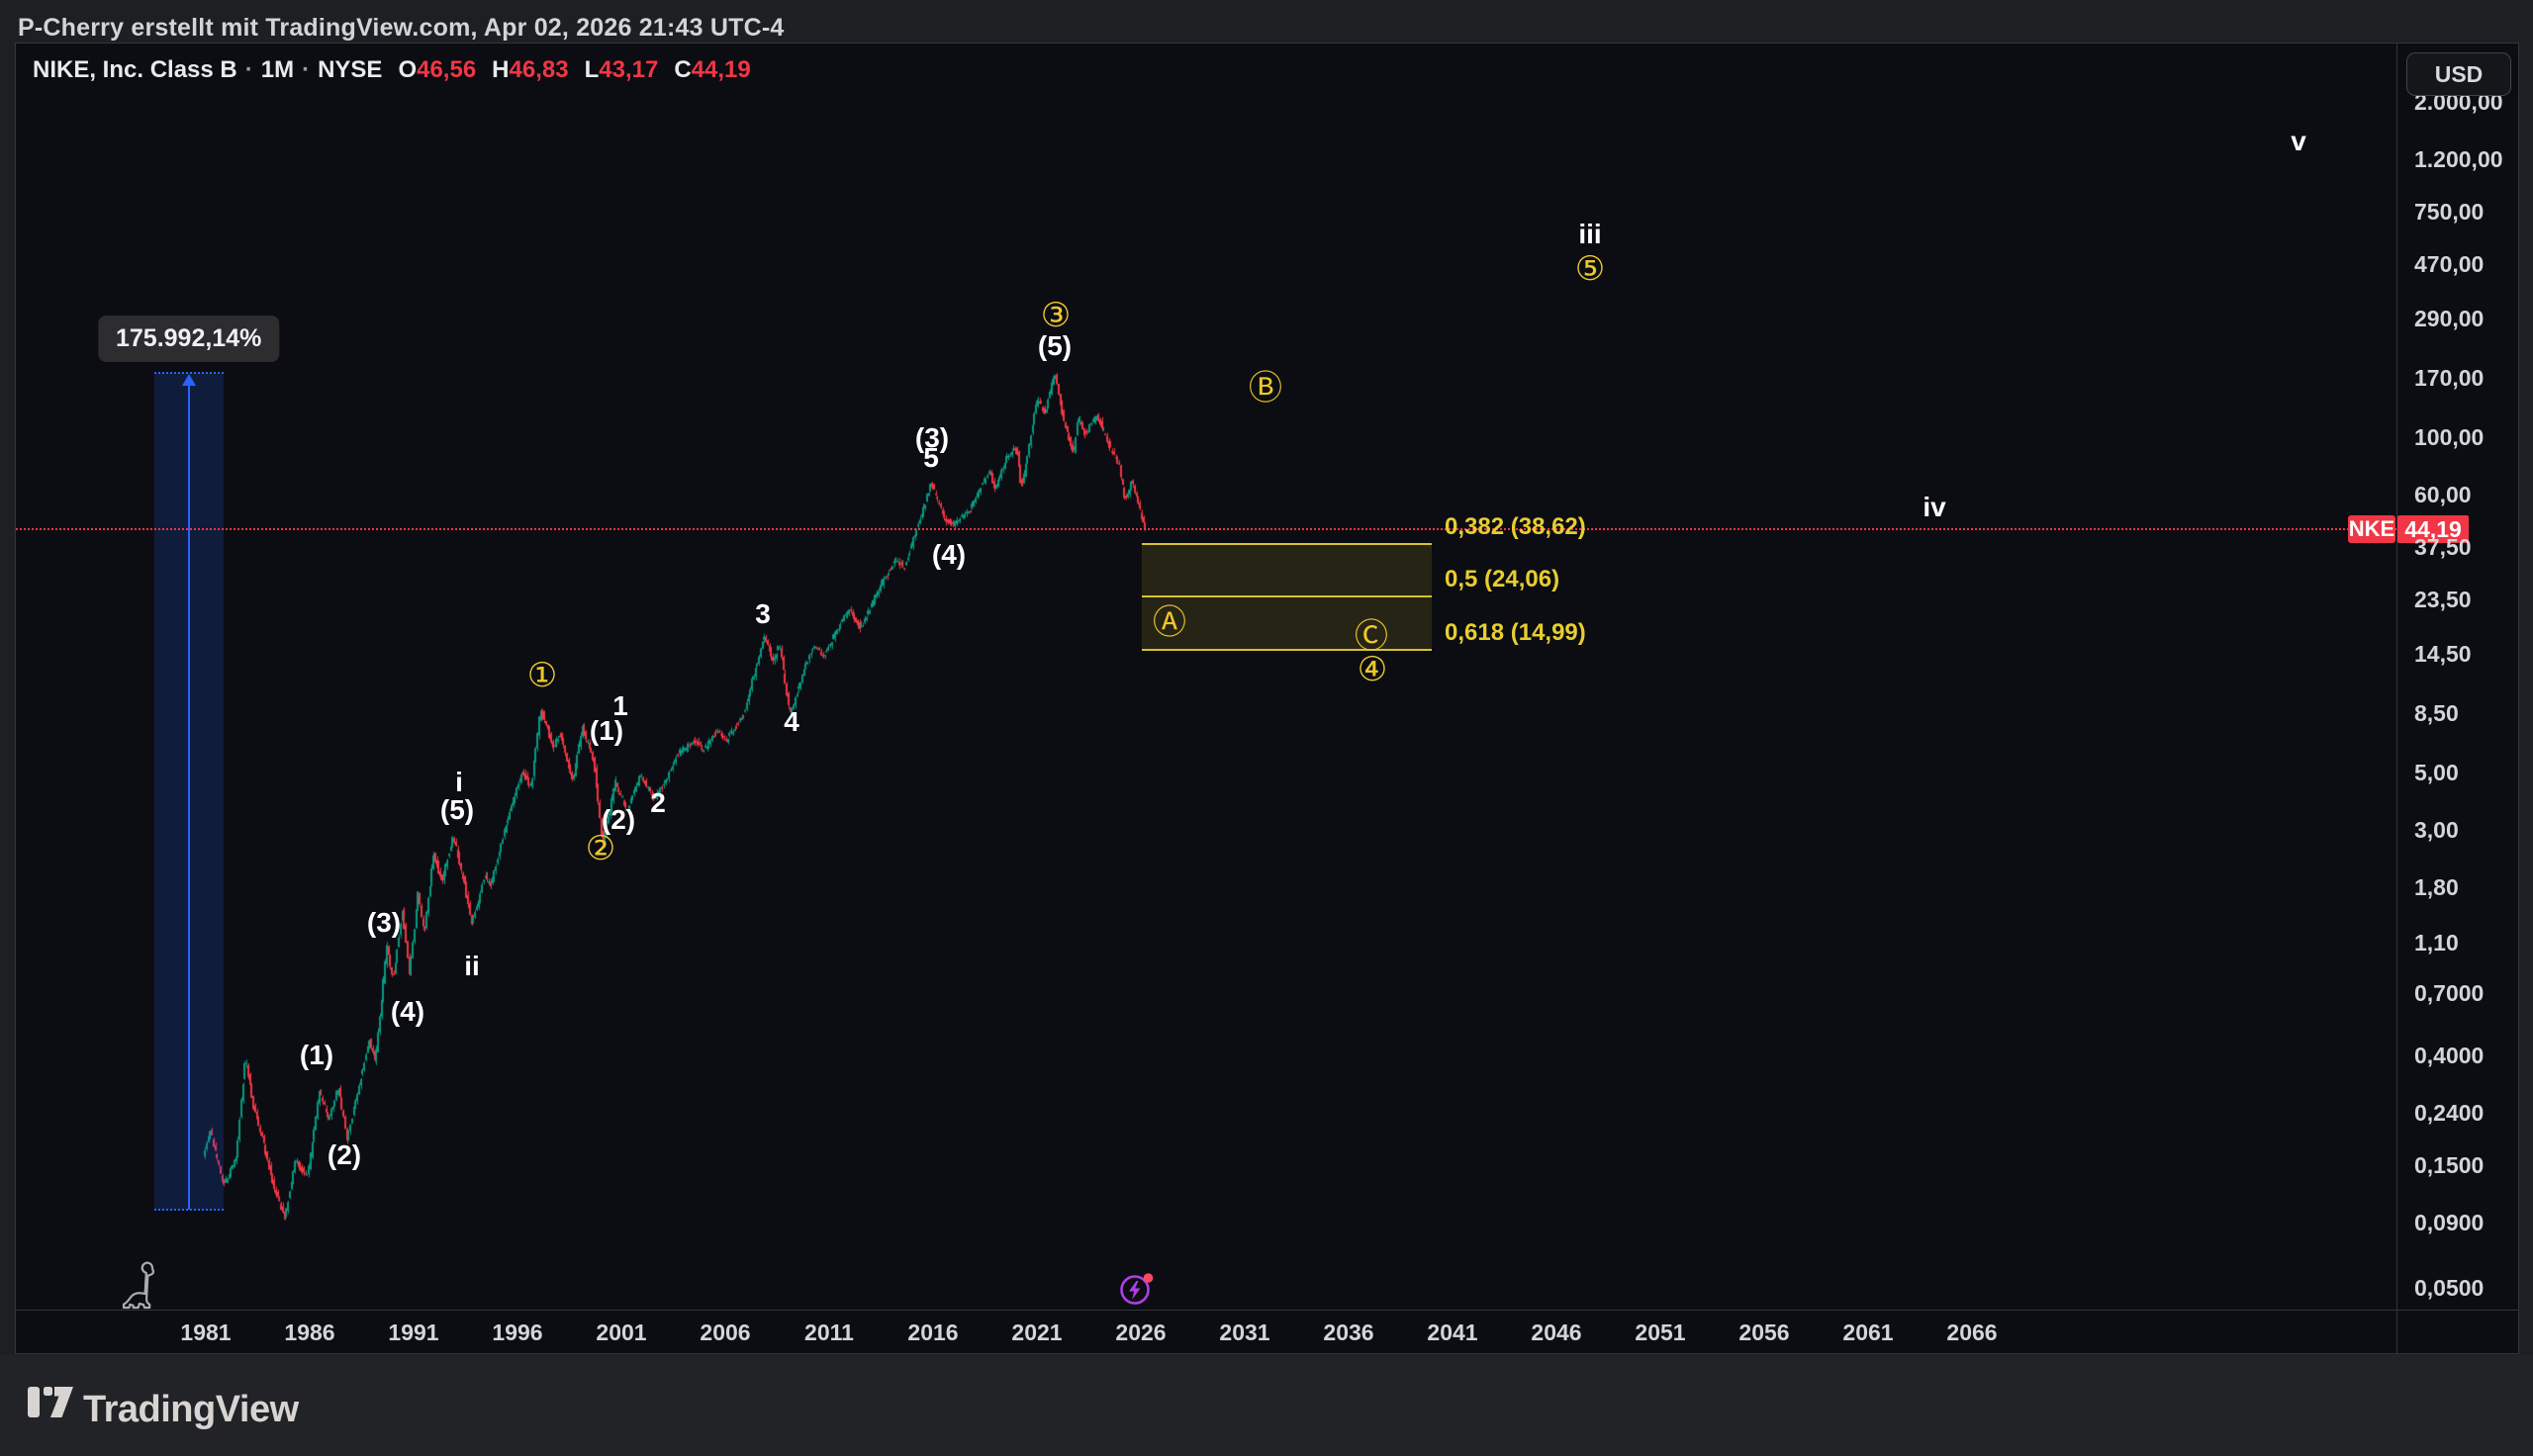  Describe the element at coordinates (933, 1332) in the screenshot. I see `year-tick: 2016` at that location.